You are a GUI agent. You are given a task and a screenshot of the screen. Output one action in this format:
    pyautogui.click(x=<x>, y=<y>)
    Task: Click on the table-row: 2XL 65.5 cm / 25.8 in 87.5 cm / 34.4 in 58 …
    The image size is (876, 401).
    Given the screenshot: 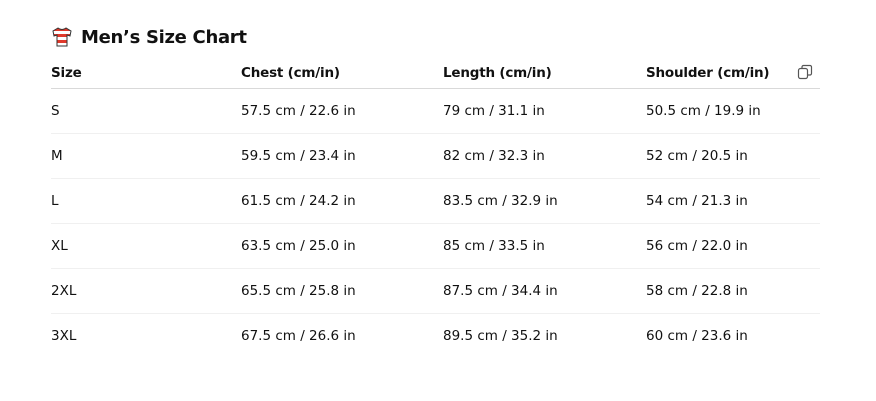 What is the action you would take?
    pyautogui.click(x=435, y=291)
    